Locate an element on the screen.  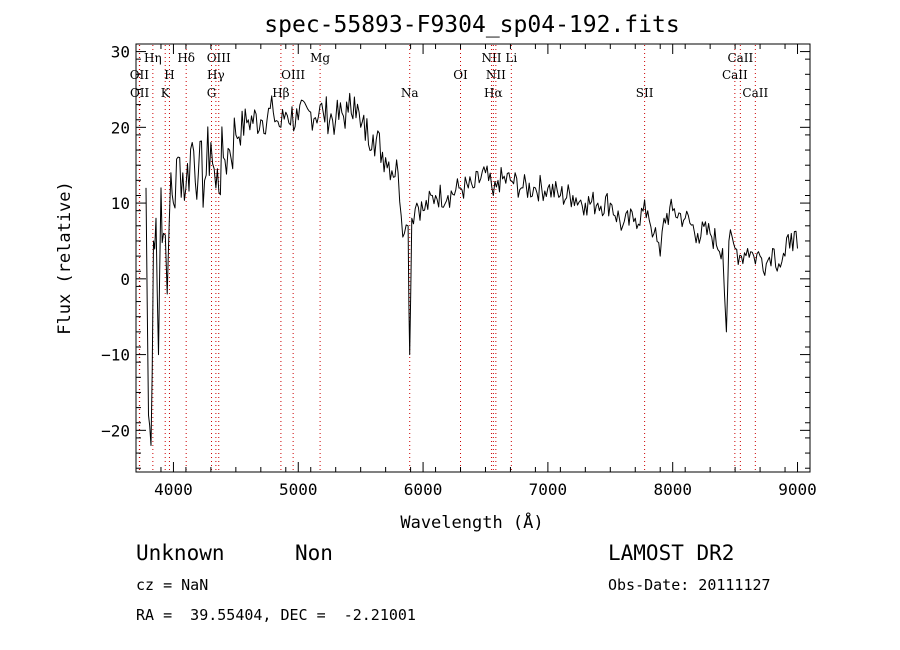
line-marker-label-12: Na is located at coordinates (410, 93).